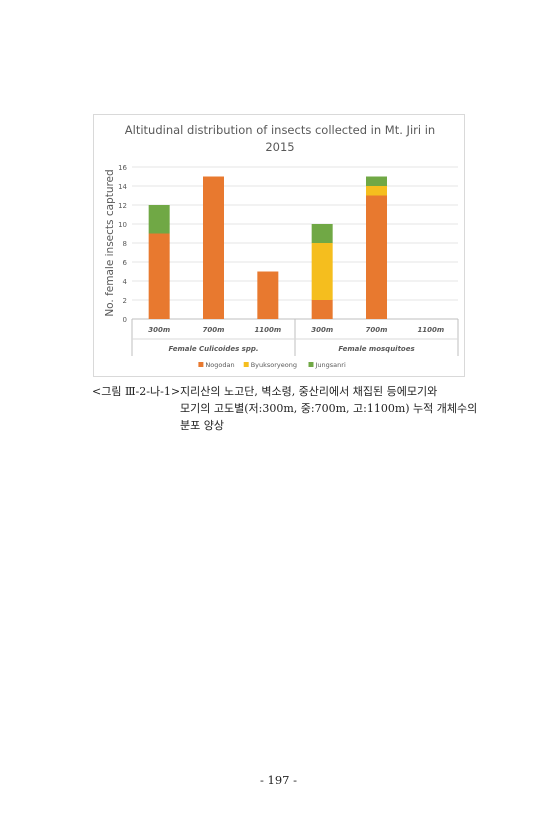 Image resolution: width=557 pixels, height=840 pixels. Describe the element at coordinates (125, 282) in the screenshot. I see `y-tick-label: 4` at that location.